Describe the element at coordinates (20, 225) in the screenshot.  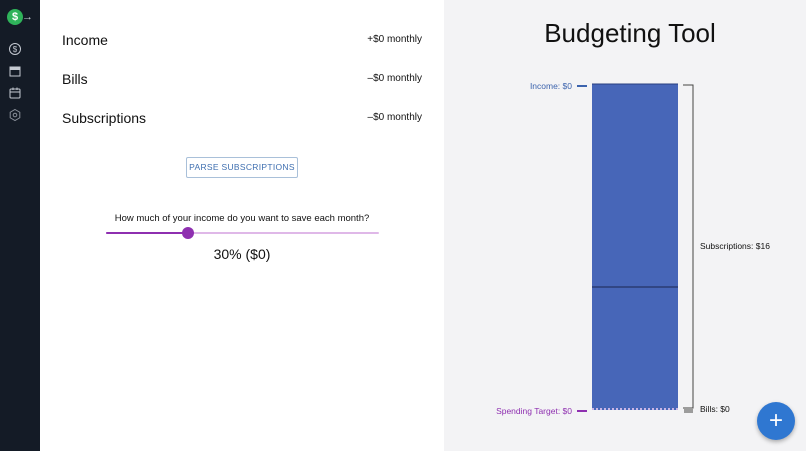
I see `sidebar: $ → $` at that location.